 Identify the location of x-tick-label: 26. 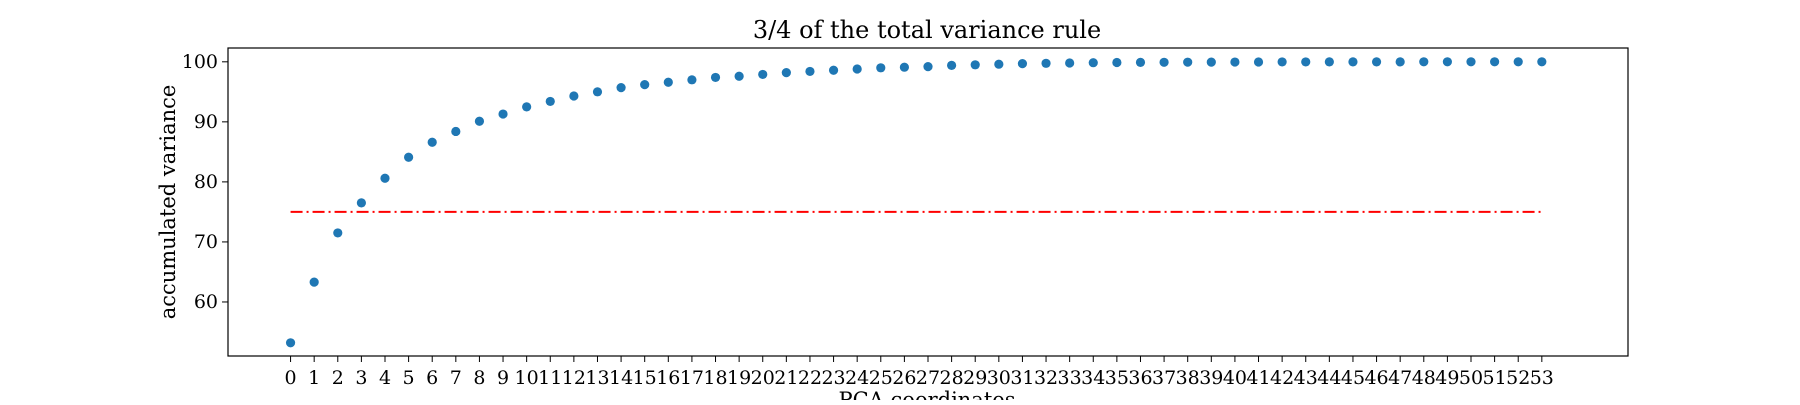
(904, 378).